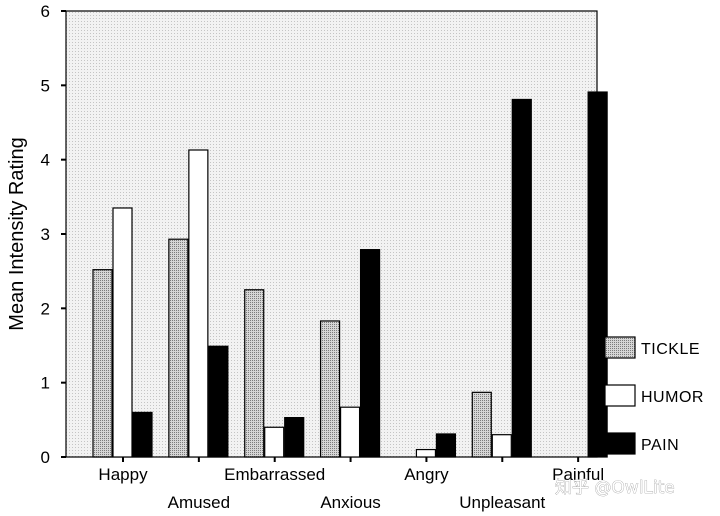 This screenshot has width=720, height=516. Describe the element at coordinates (620, 347) in the screenshot. I see `legend-swatch-tickle` at that location.